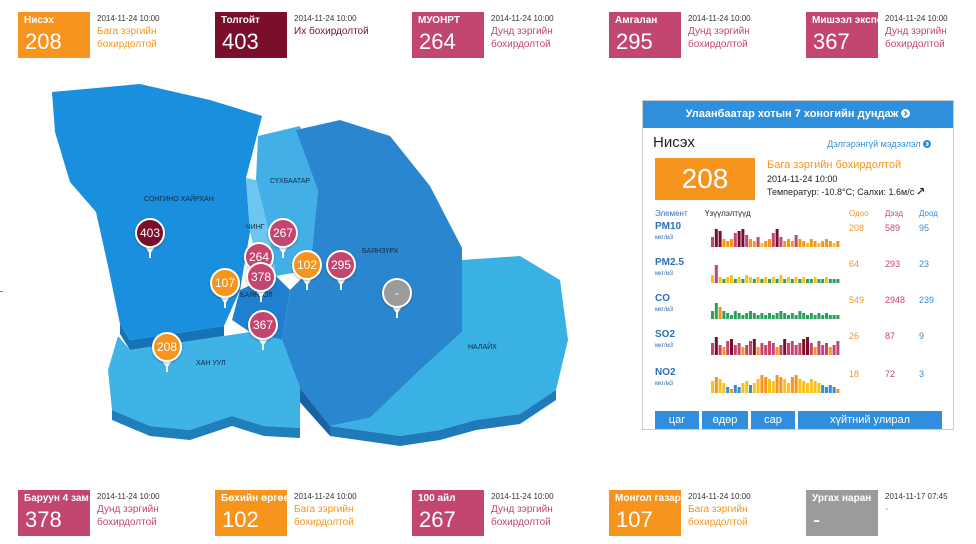  Describe the element at coordinates (43, 519) in the screenshot. I see `station-aqi-value: 378` at that location.